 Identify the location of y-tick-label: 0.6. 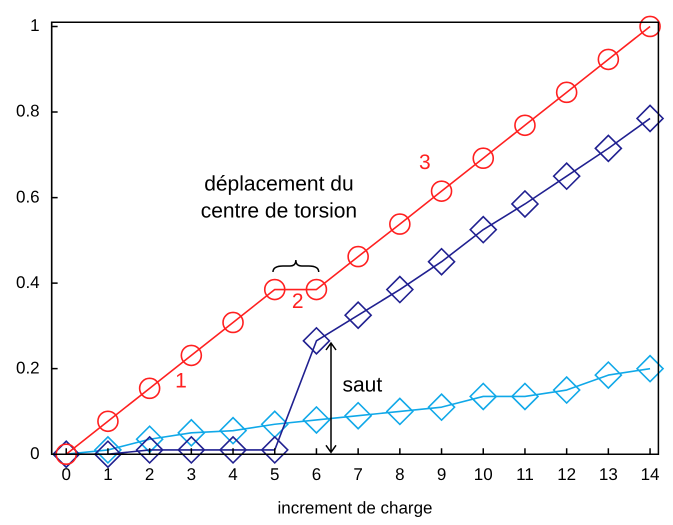
(28, 196).